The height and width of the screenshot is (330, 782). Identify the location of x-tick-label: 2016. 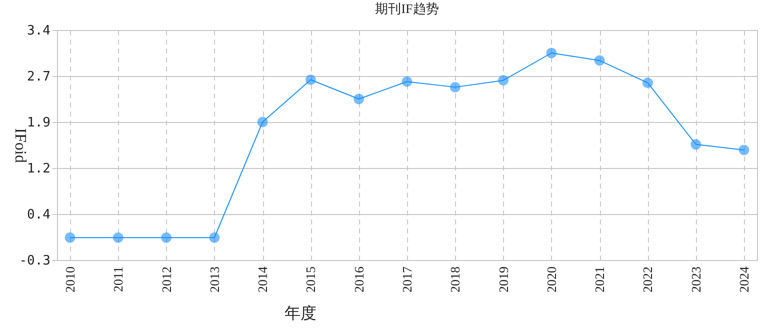
(358, 279).